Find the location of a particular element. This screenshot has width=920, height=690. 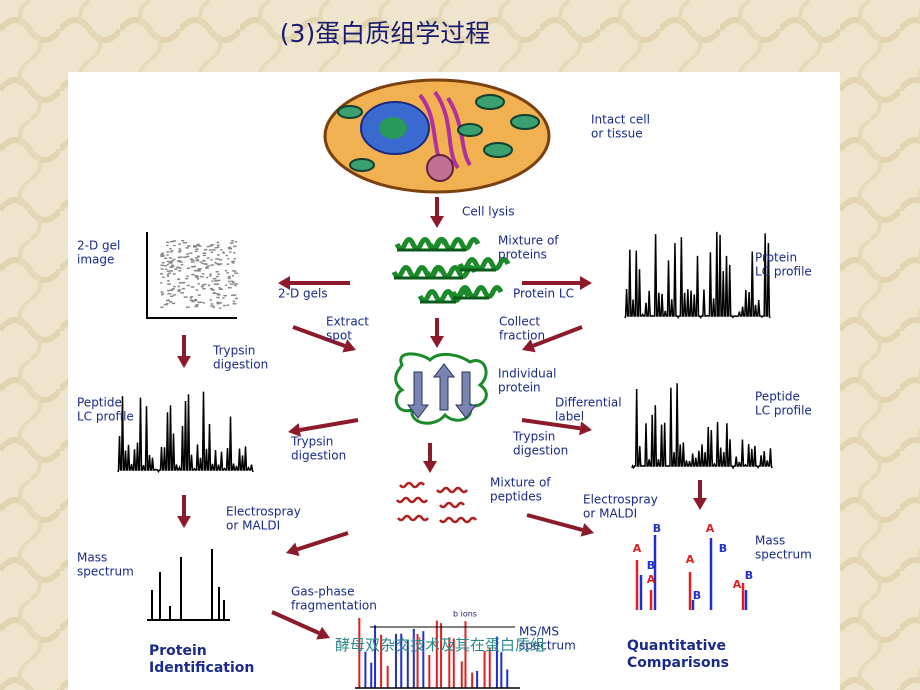

label: Intact cell is located at coordinates (620, 120).